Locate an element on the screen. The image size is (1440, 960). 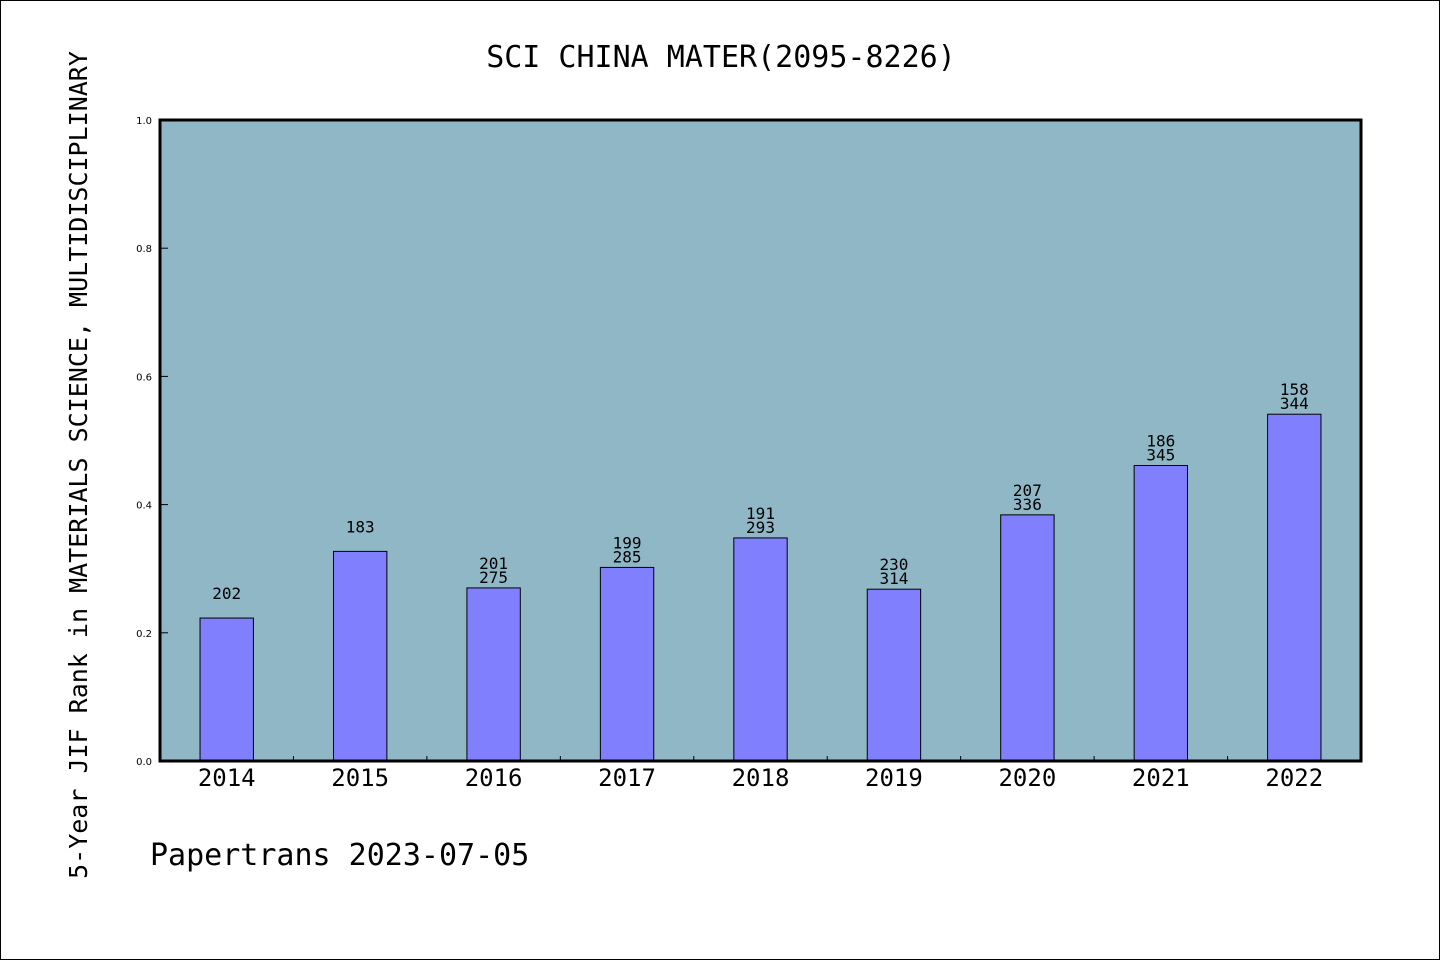
x-tick-label-2014: 2014 is located at coordinates (227, 778).